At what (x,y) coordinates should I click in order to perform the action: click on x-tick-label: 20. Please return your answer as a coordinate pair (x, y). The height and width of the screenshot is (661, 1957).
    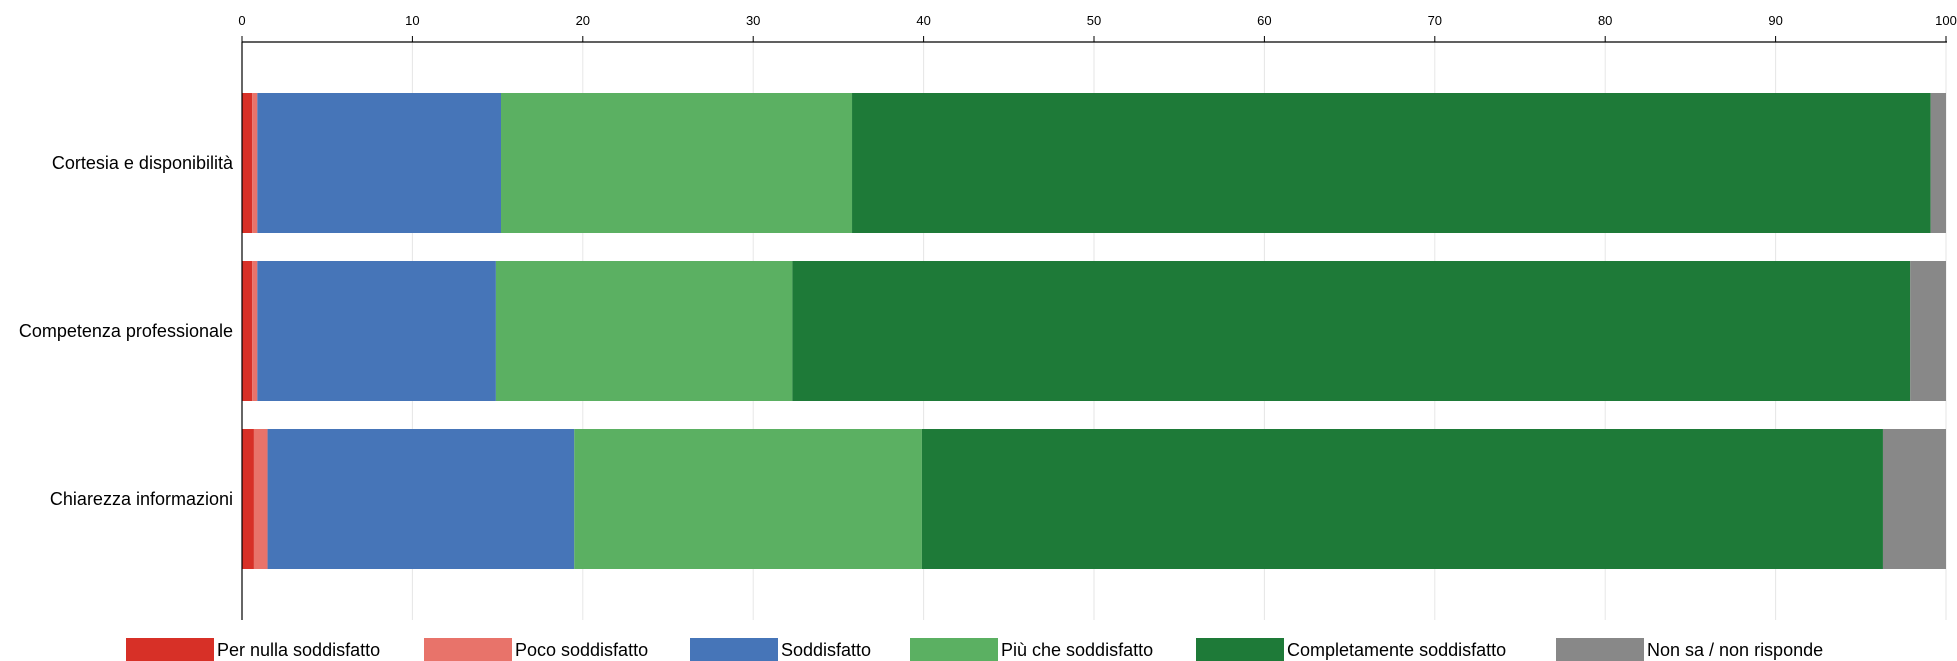
    Looking at the image, I should click on (583, 20).